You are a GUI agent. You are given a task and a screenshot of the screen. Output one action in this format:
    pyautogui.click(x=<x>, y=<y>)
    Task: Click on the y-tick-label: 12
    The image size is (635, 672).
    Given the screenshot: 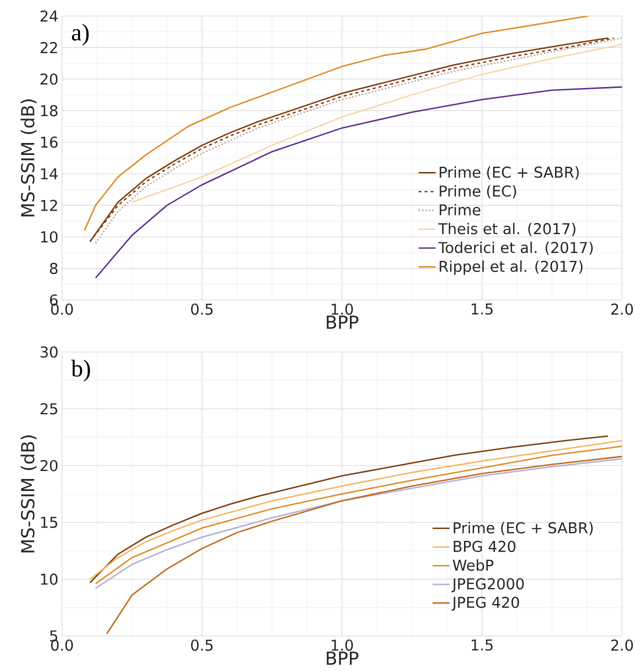 What is the action you would take?
    pyautogui.click(x=49, y=205)
    